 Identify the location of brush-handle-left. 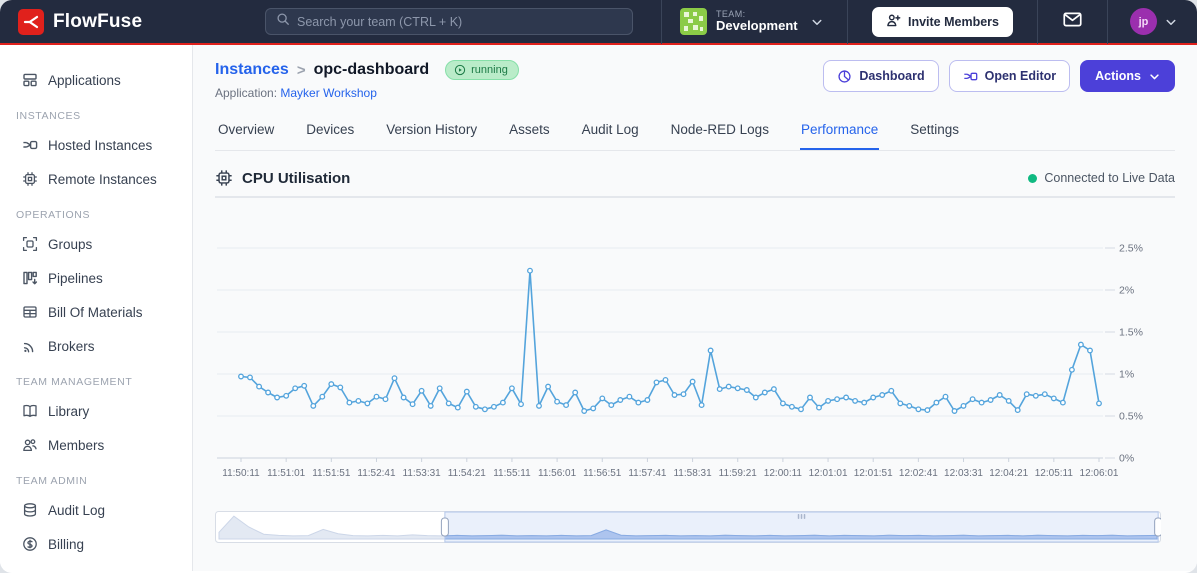
(444, 527).